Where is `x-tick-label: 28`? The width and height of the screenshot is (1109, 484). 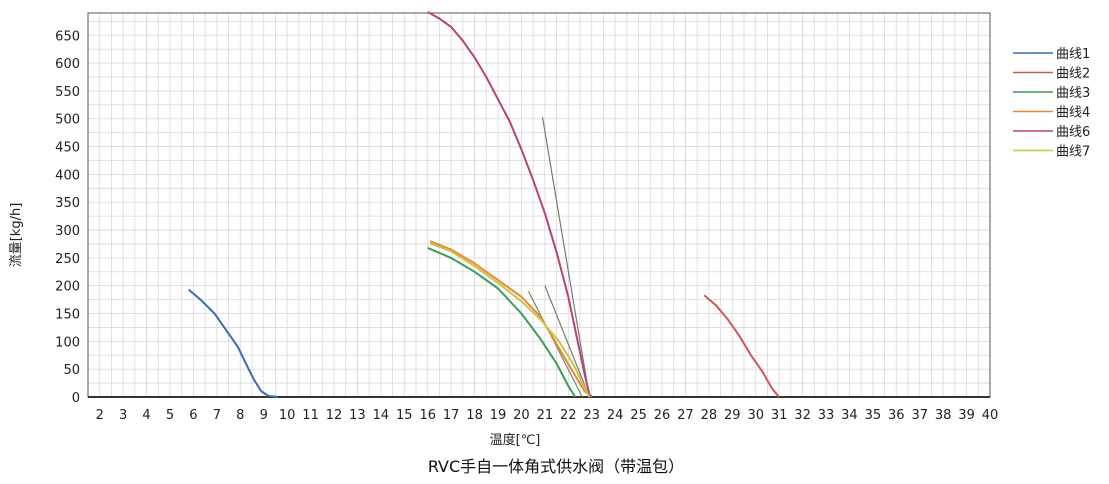 x-tick-label: 28 is located at coordinates (709, 415).